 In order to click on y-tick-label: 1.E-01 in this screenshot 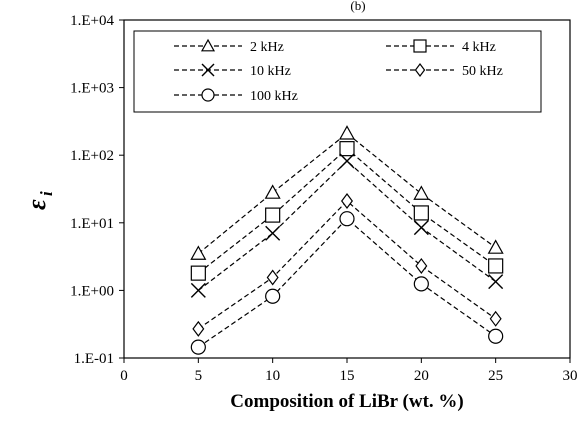, I will do `click(94, 359)`.